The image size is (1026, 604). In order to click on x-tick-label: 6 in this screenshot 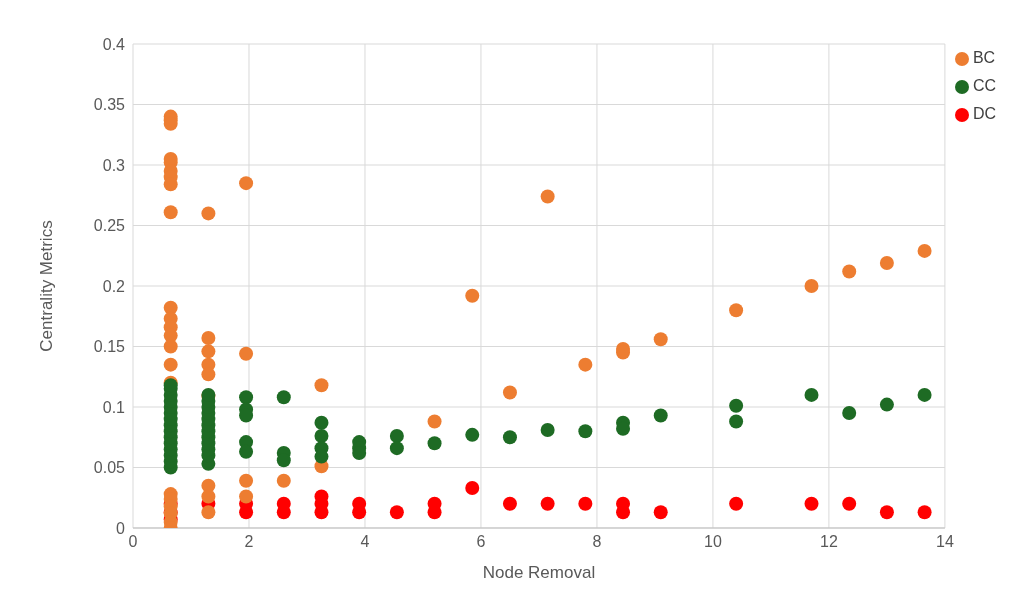, I will do `click(481, 542)`.